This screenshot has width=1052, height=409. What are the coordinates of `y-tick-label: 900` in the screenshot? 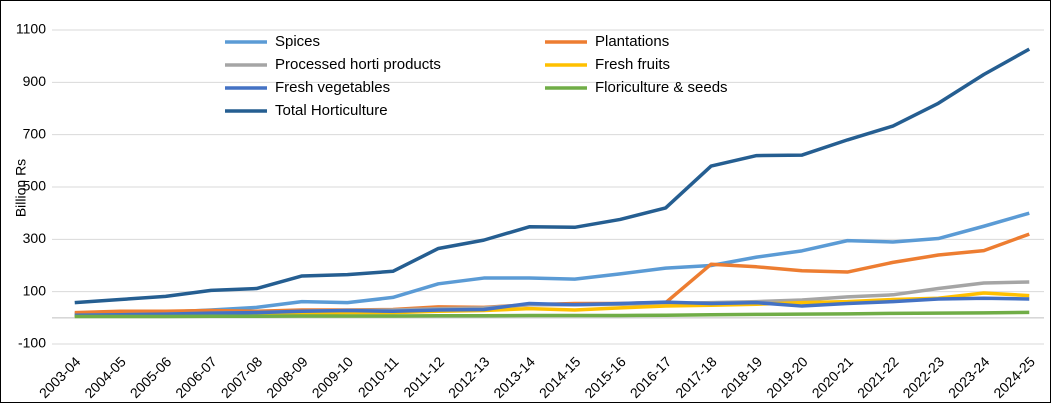 It's located at (35, 81).